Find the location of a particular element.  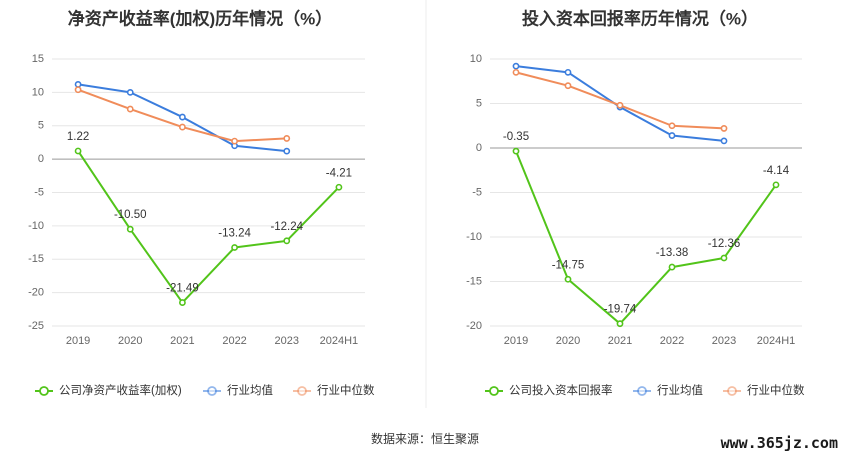

legend-item: 公司净资产收益率(加权) is located at coordinates (108, 390).